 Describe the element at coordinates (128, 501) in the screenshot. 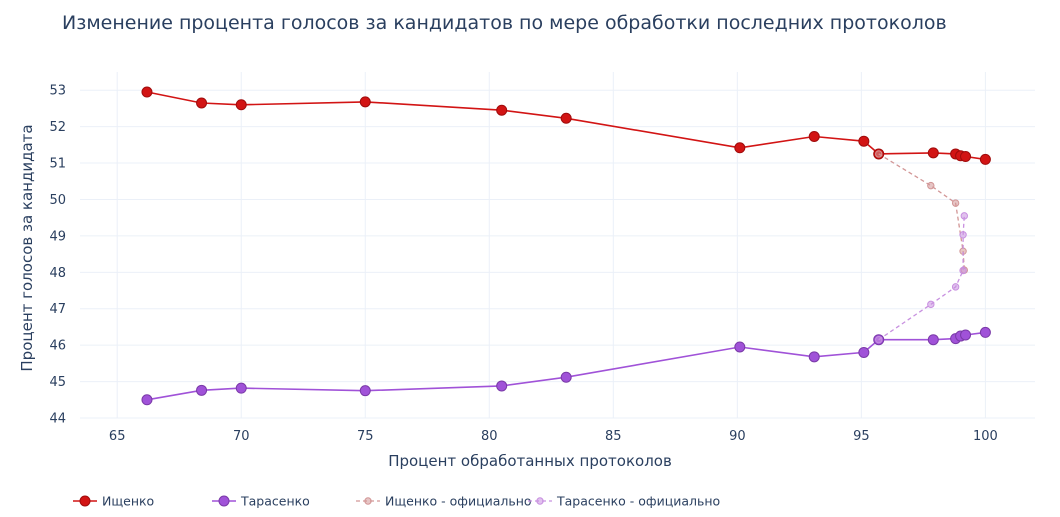

I see `legend-label: Ищенко` at that location.